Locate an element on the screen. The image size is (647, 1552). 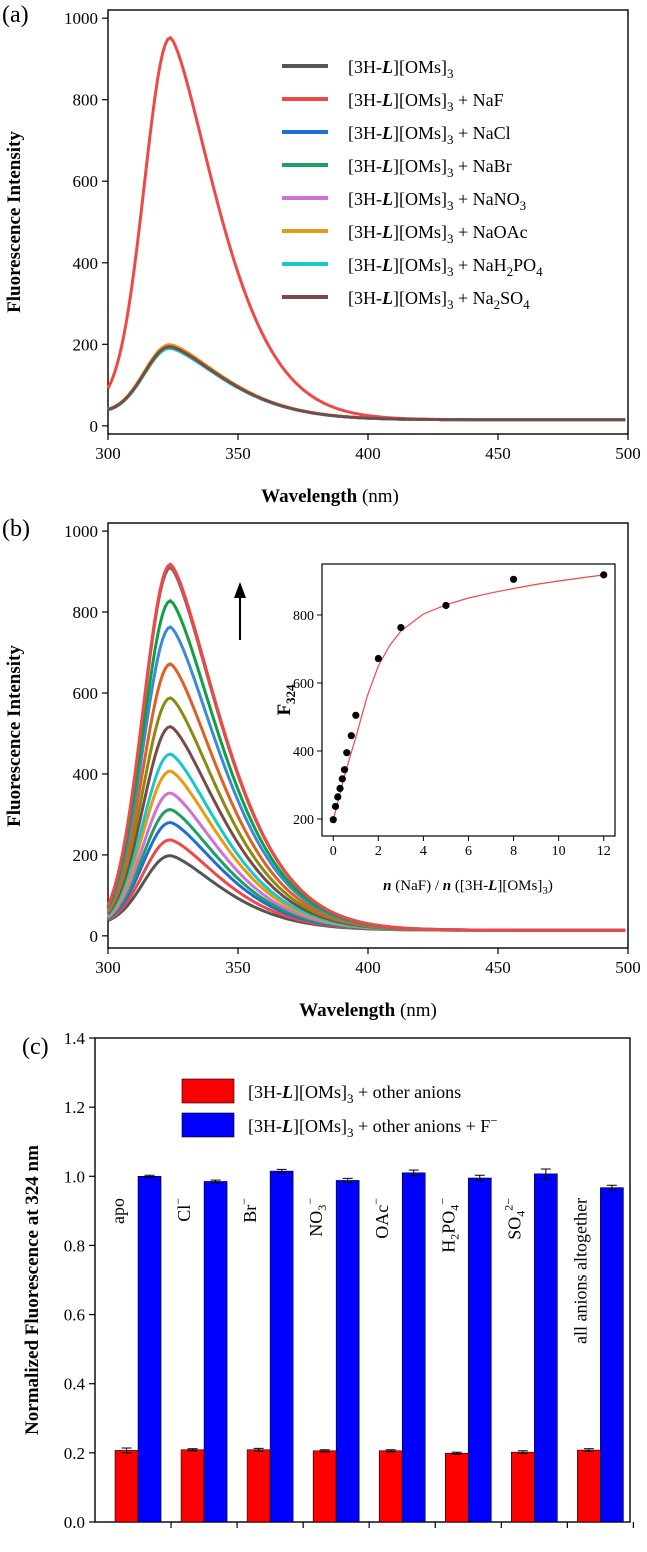
category-label: SO42− is located at coordinates (514, 1219).